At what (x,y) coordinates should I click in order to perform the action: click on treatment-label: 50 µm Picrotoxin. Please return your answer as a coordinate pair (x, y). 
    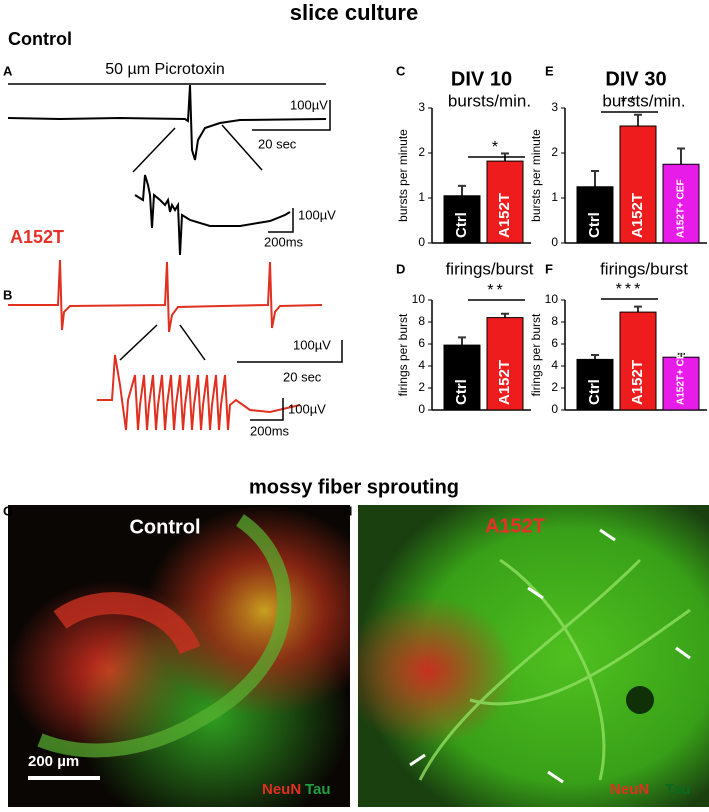
    Looking at the image, I should click on (164, 69).